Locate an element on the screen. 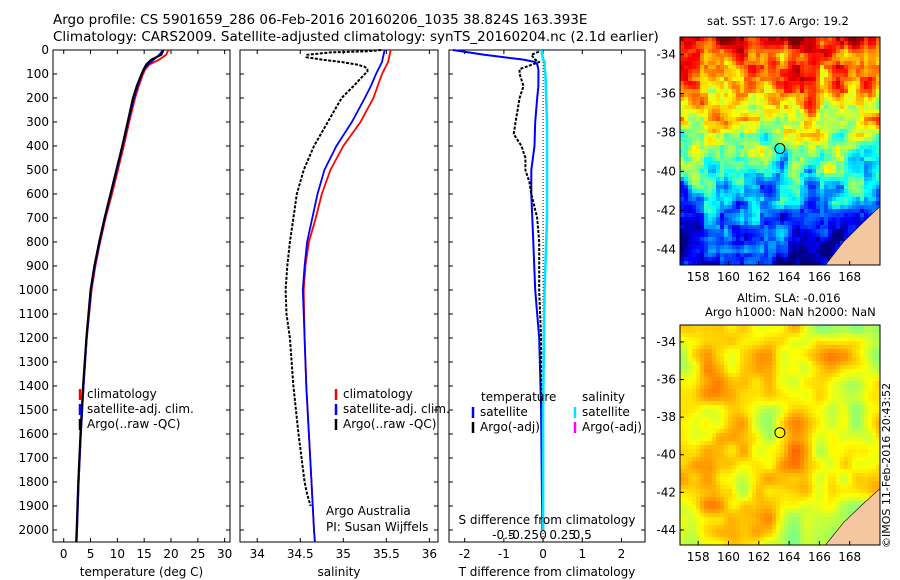 The width and height of the screenshot is (900, 580). x2-tick-label: -0.5 is located at coordinates (503, 535).